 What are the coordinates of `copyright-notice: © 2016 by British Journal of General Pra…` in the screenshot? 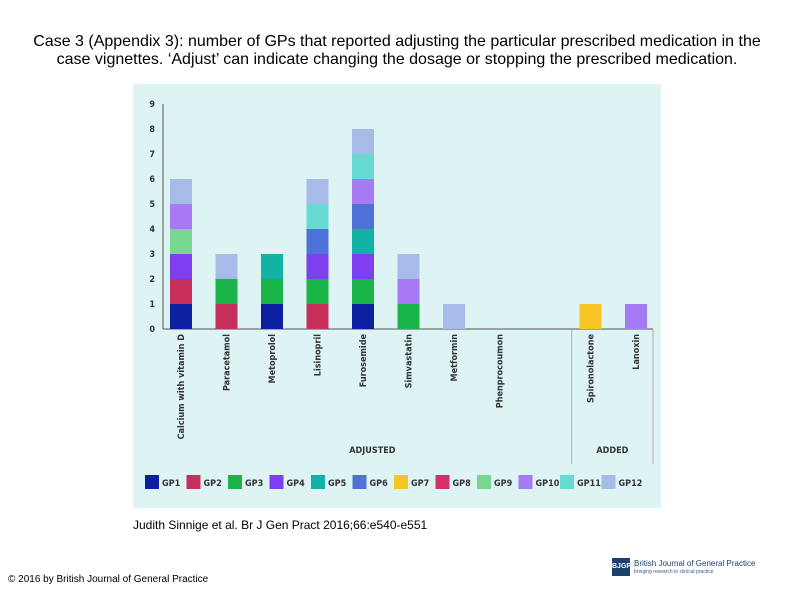 It's located at (108, 579).